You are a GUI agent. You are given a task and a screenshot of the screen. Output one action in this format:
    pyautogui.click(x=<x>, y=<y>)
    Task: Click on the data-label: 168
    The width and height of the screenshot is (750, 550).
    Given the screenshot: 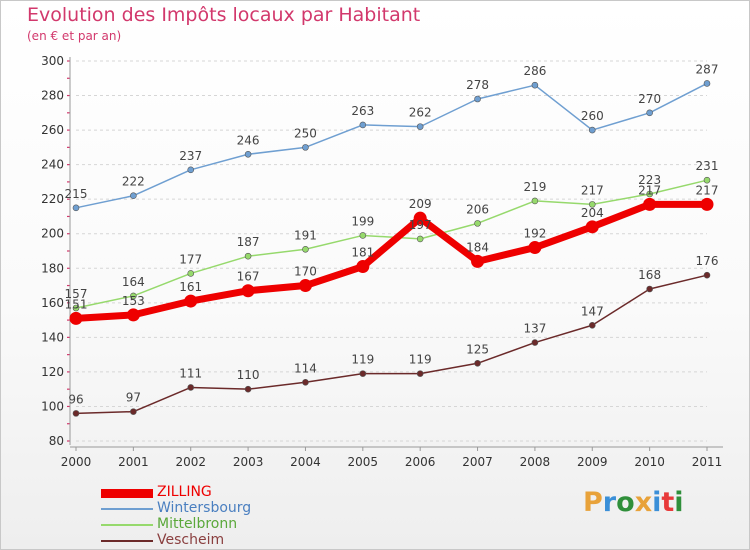 What is the action you would take?
    pyautogui.click(x=649, y=275)
    